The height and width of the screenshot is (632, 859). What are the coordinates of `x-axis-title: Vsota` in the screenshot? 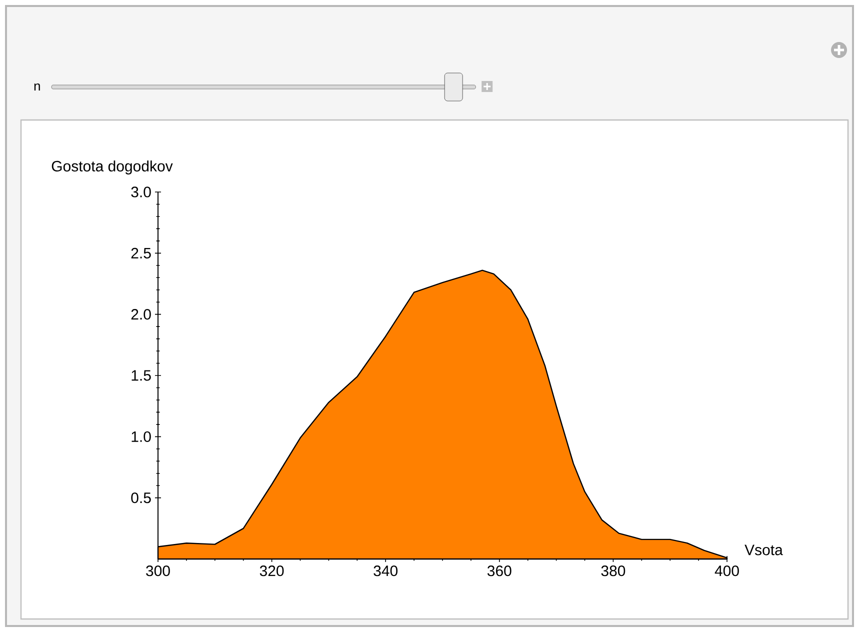 It's located at (763, 550).